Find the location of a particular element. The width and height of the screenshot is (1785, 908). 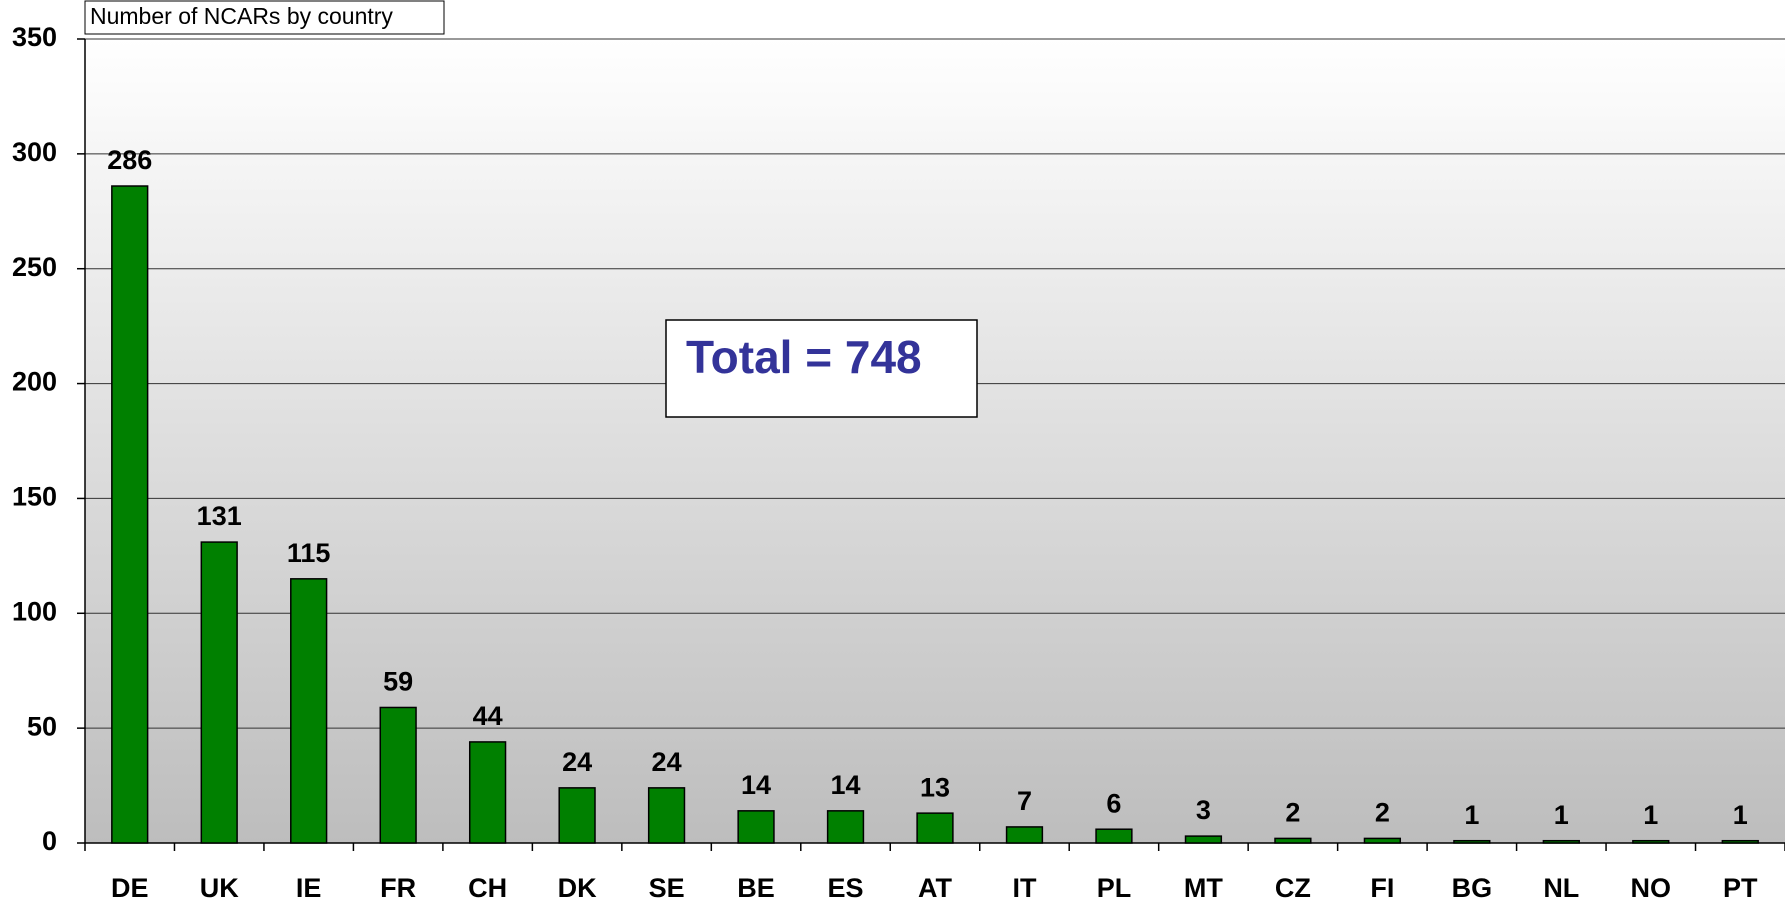

x-tick-label: DK is located at coordinates (577, 888).